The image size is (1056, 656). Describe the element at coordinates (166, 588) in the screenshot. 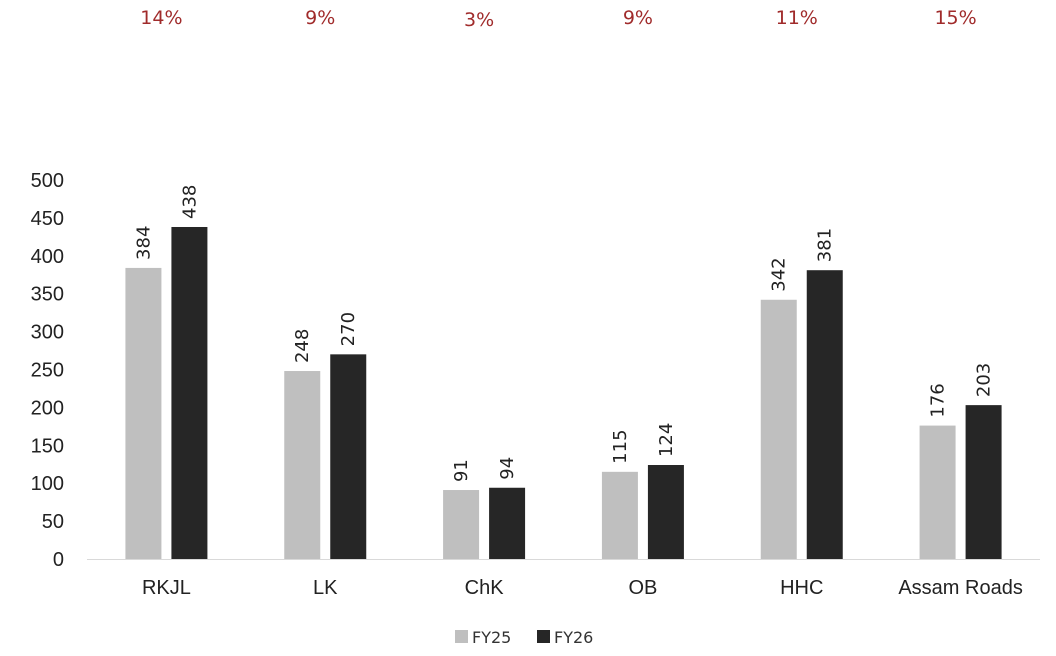

I see `x-tick-label: RKJL` at that location.